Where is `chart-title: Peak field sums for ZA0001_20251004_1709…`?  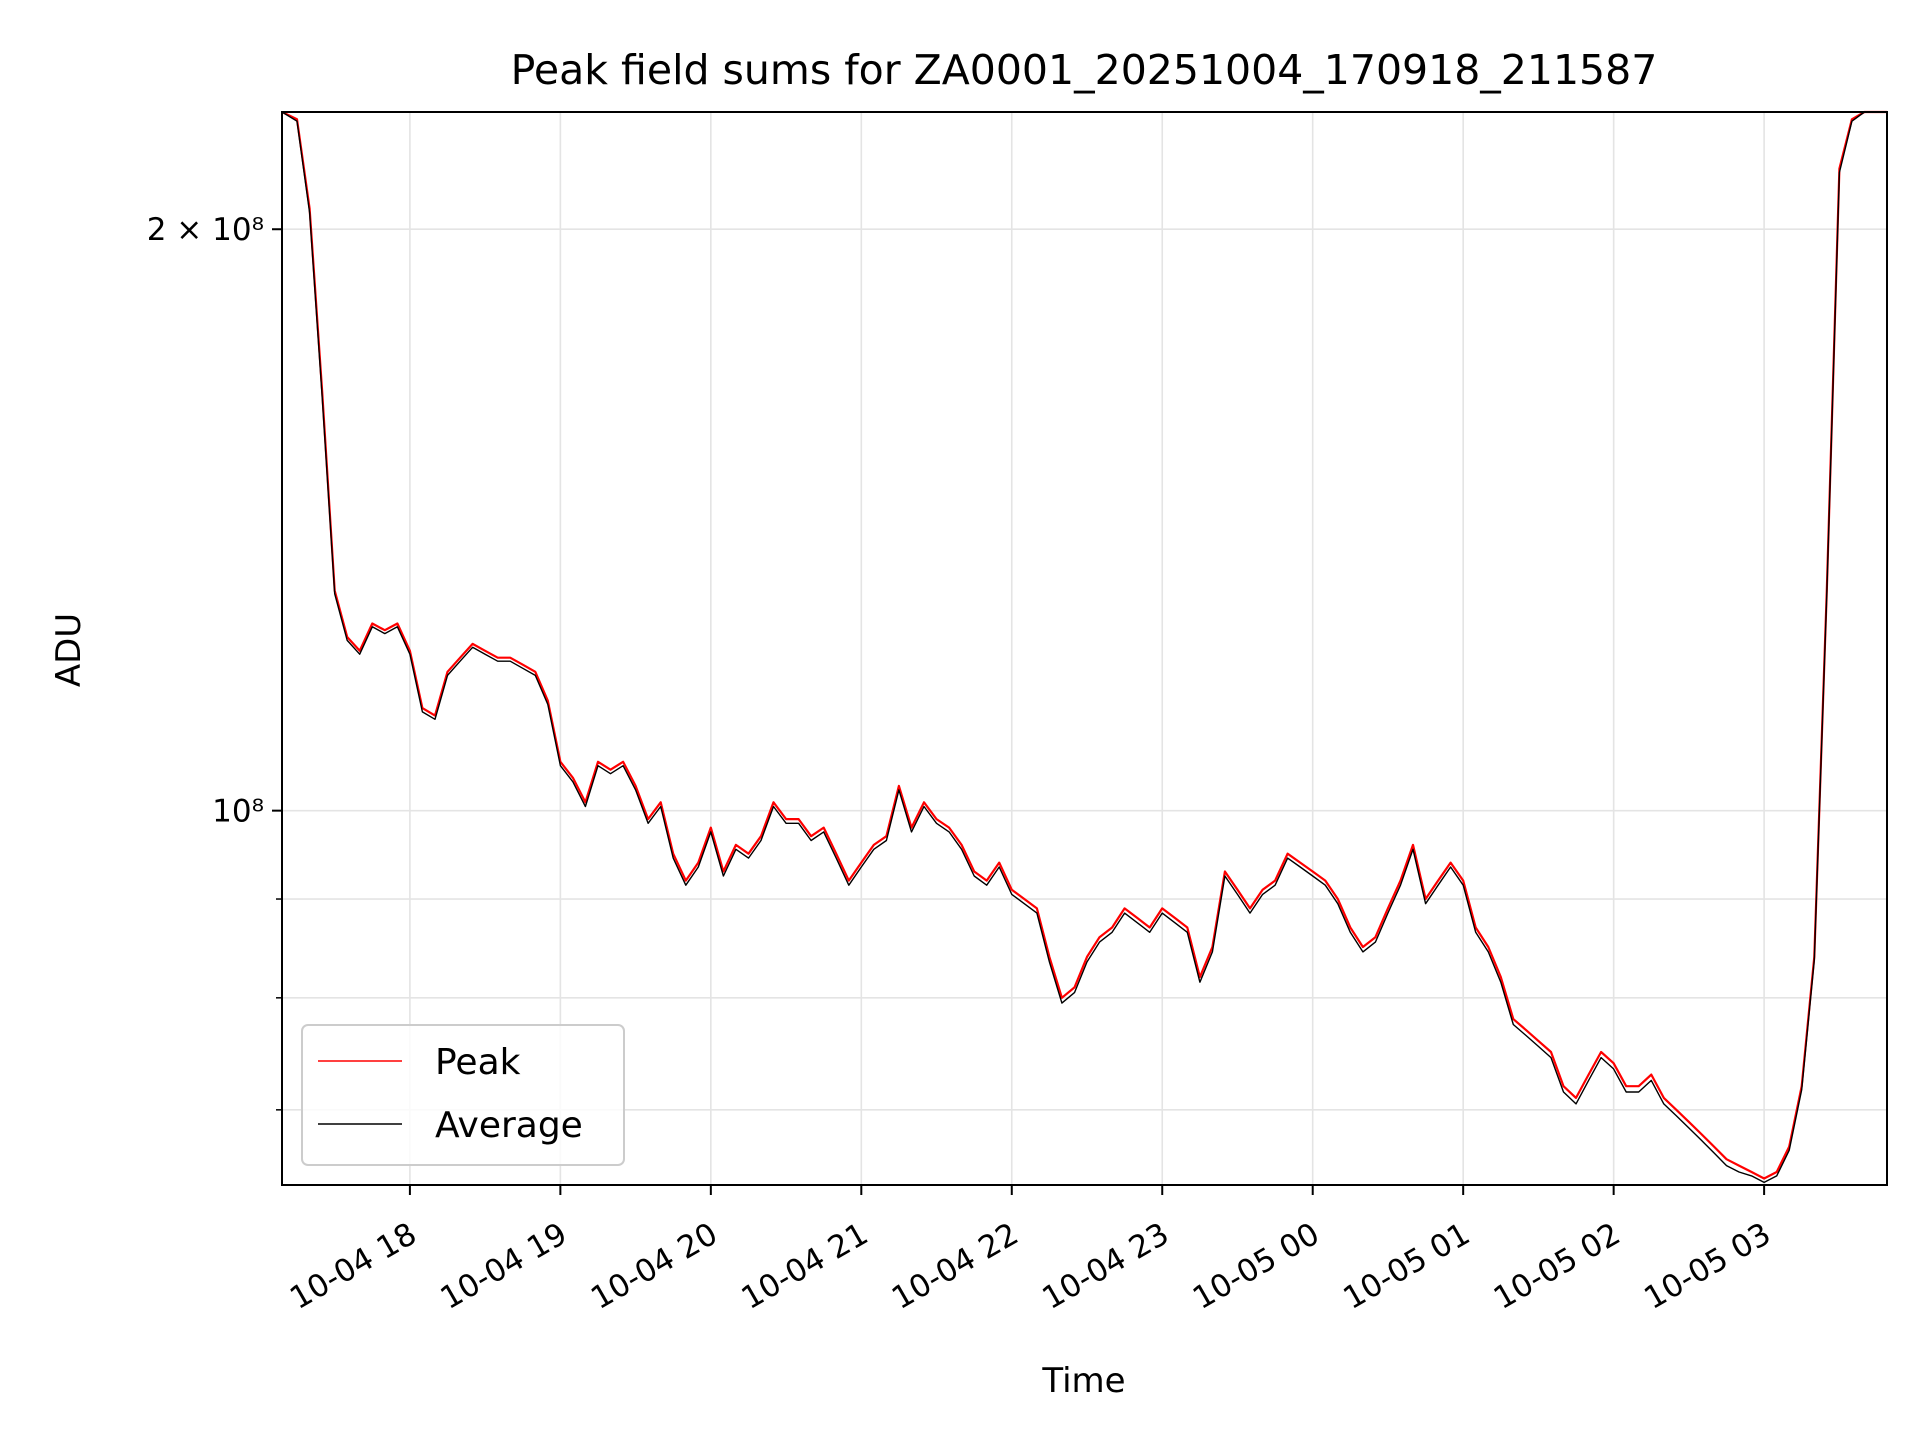
chart-title: Peak field sums for ZA0001_20251004_1709… is located at coordinates (1084, 70).